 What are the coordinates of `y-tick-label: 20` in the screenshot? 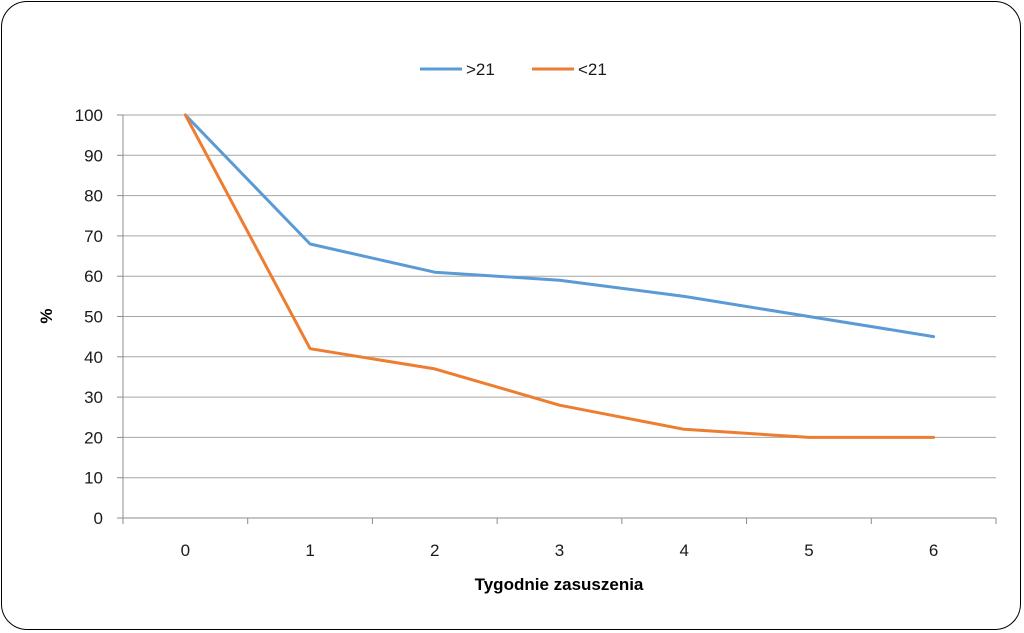 It's located at (93, 437).